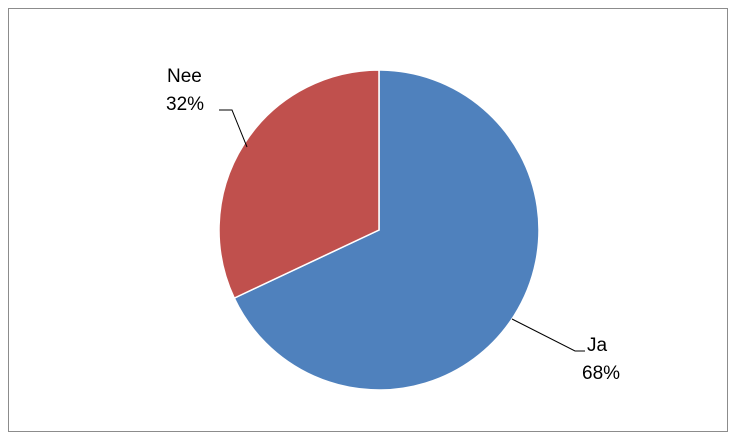 The height and width of the screenshot is (440, 738). Describe the element at coordinates (597, 345) in the screenshot. I see `slice-label-ja-category: Ja` at that location.